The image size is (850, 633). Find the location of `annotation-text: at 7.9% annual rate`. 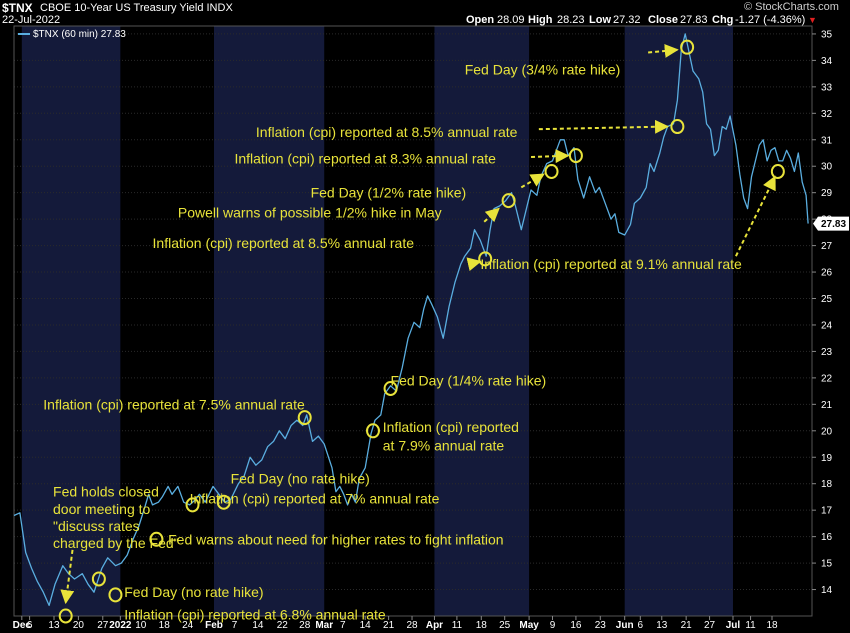

annotation-text: at 7.9% annual rate is located at coordinates (444, 445).